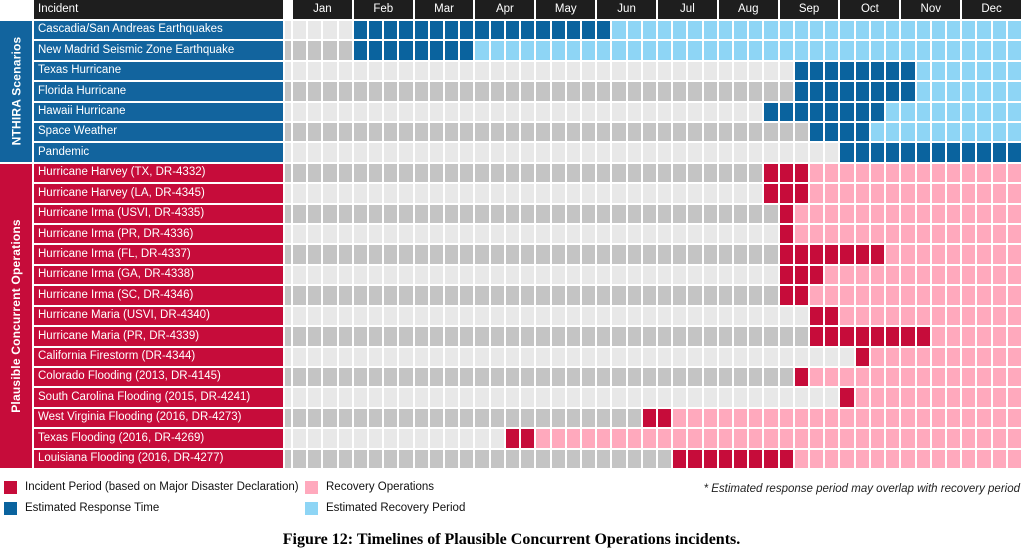 This screenshot has height=551, width=1023. I want to click on month-header-jun: Jun, so click(627, 10).